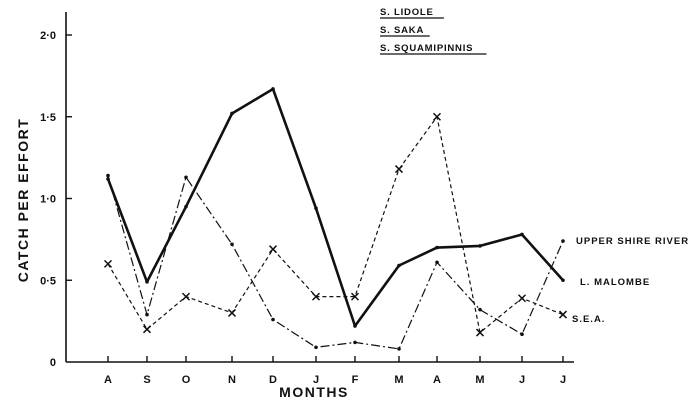 The image size is (700, 403). I want to click on x-tick-label: D, so click(273, 380).